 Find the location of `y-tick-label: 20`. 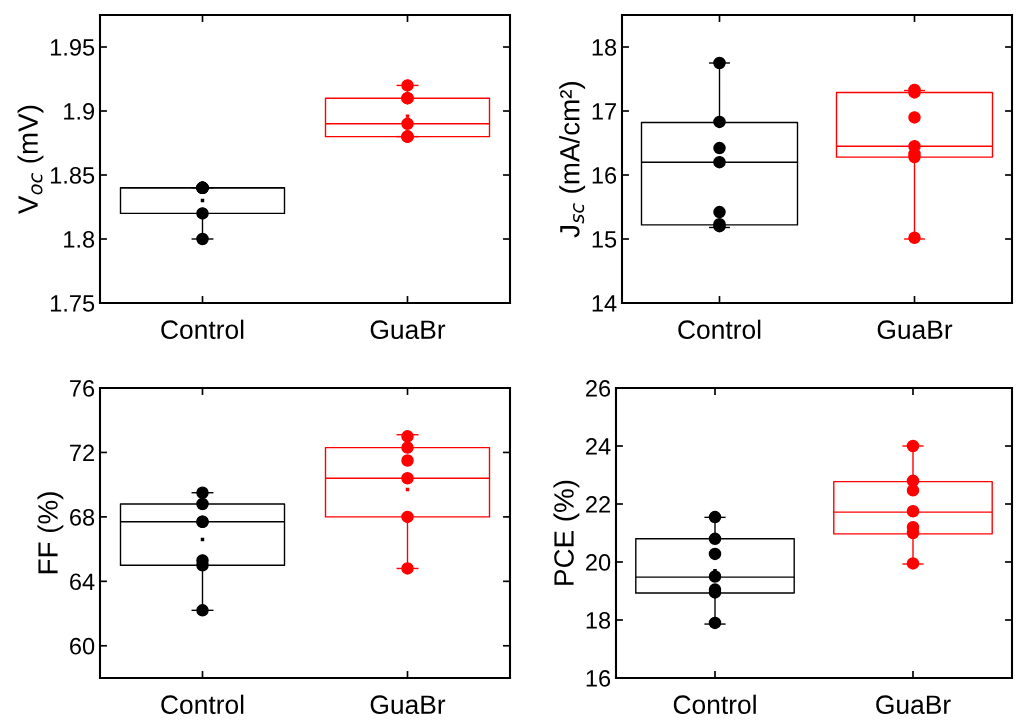

y-tick-label: 20 is located at coordinates (598, 562).